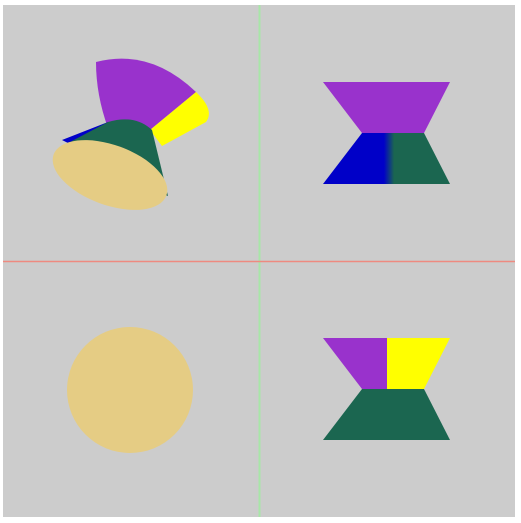 This screenshot has width=521, height=523. Describe the element at coordinates (418, 363) in the screenshot. I see `side-yellow-face` at that location.